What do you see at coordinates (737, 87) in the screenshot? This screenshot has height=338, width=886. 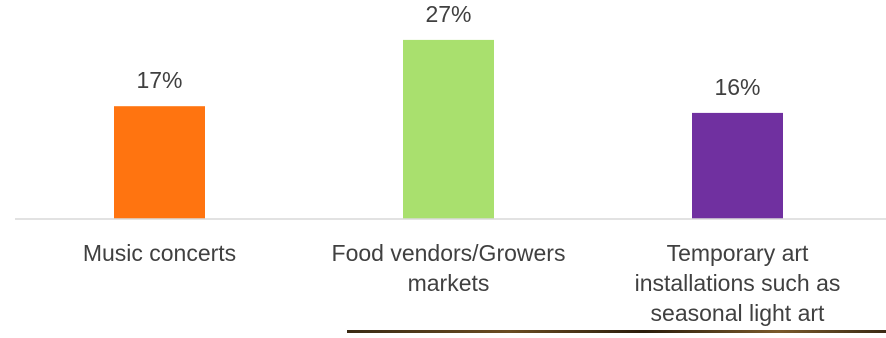 I see `data-label-2: 16%` at bounding box center [737, 87].